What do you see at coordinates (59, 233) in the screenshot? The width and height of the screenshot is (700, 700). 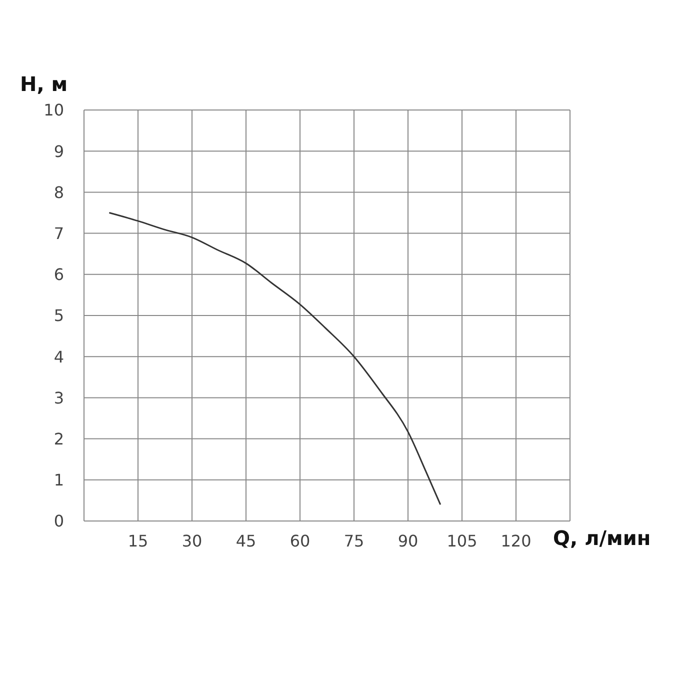 I see `y-tick-label: 7` at bounding box center [59, 233].